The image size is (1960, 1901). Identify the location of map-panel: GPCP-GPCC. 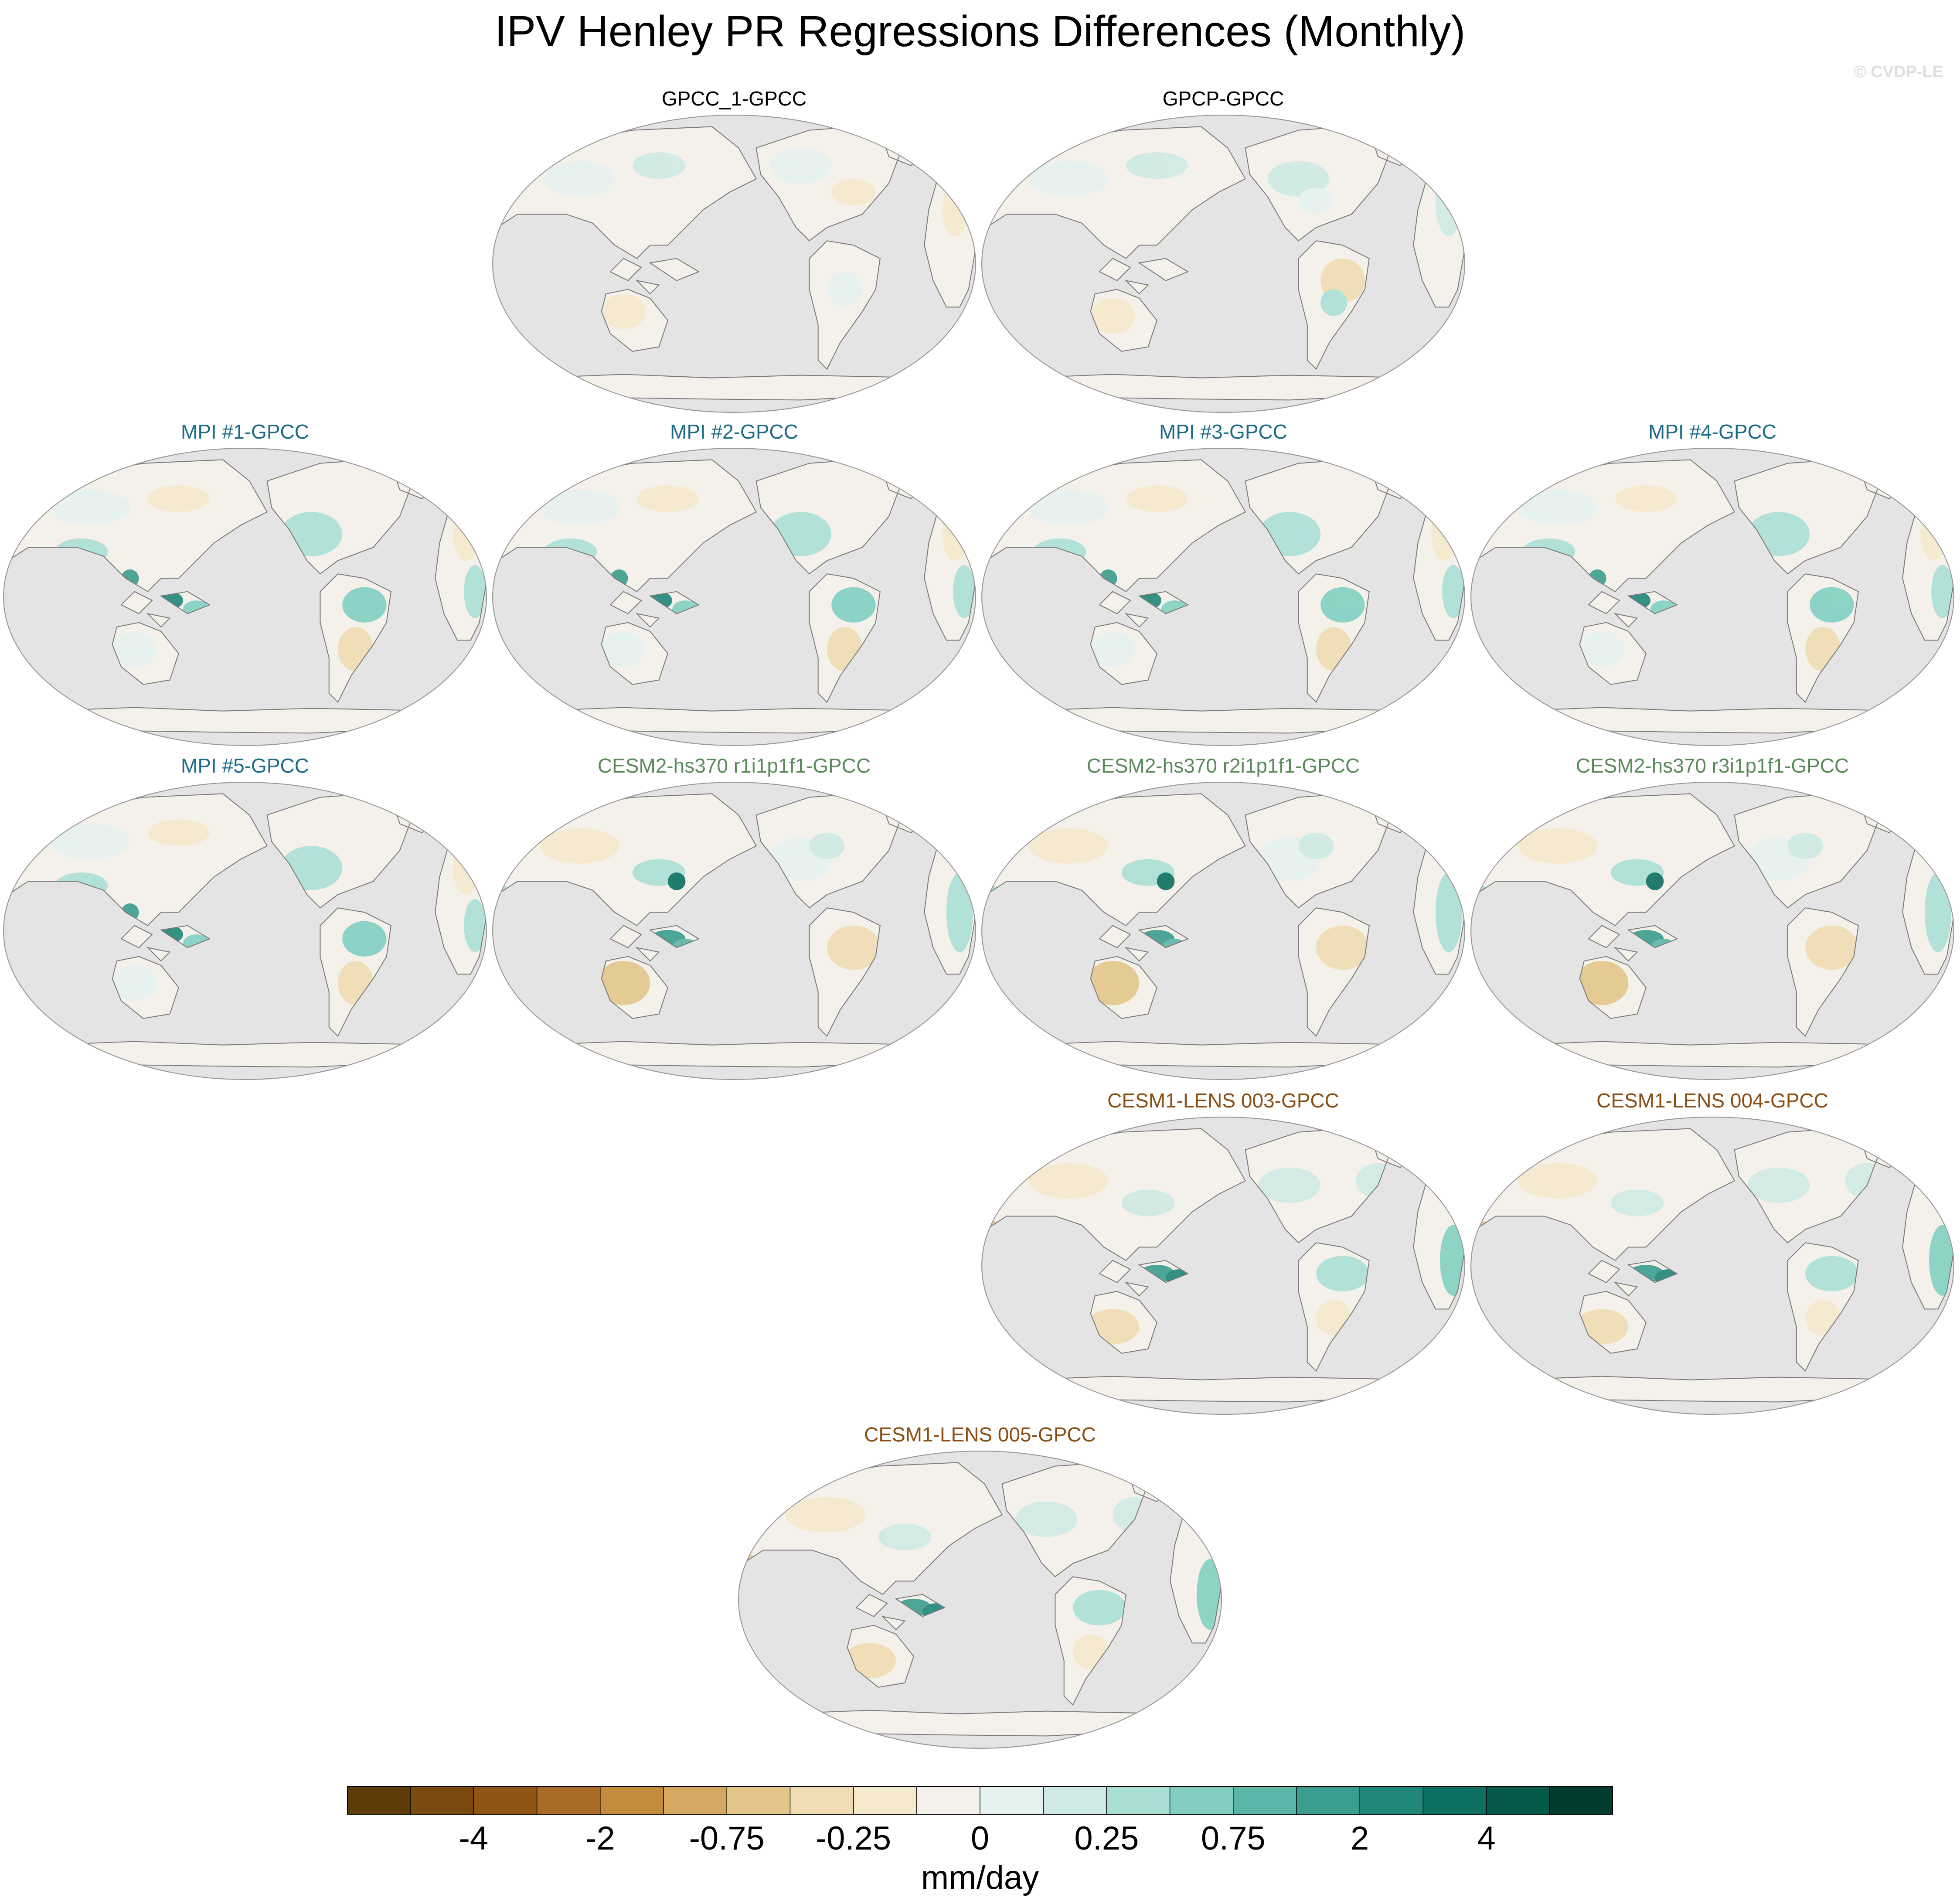
(1223, 255).